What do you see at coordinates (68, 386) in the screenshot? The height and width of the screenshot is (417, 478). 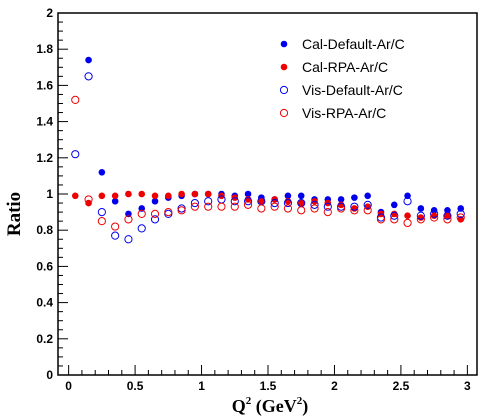 I see `x-tick-label: 0` at bounding box center [68, 386].